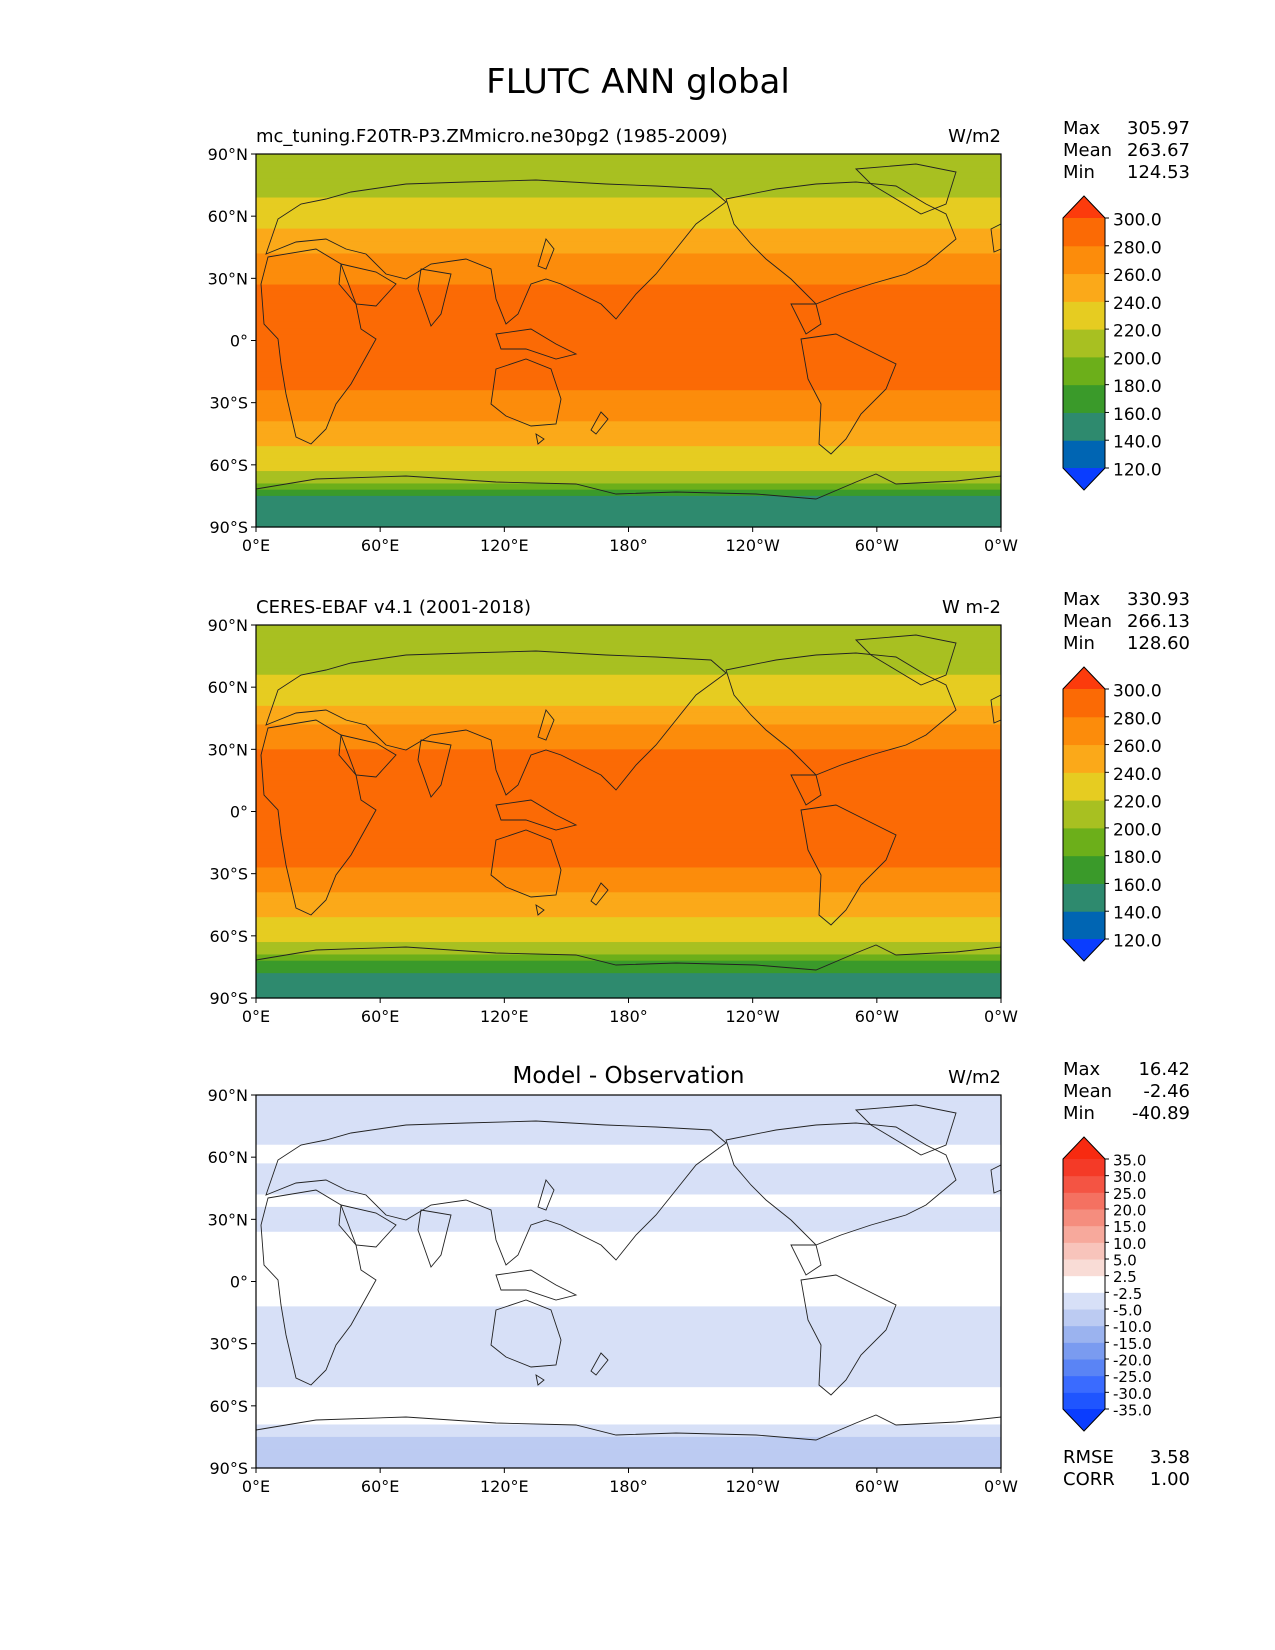 The image size is (1275, 1650). Describe the element at coordinates (228, 1468) in the screenshot. I see `lat-tick-label: 90°S` at that location.